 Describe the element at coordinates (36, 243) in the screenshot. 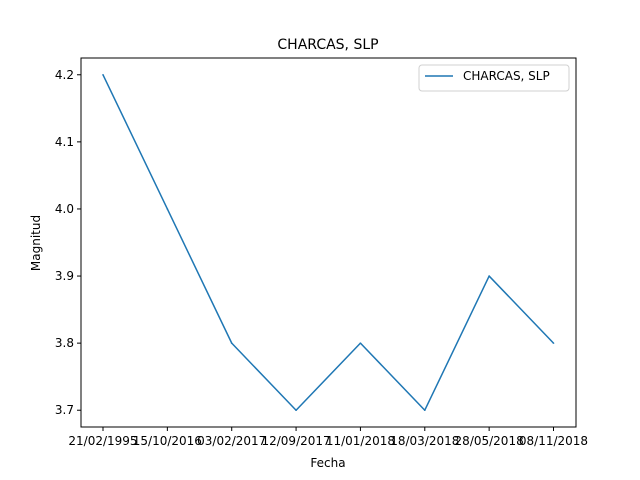

I see `y-axis-label: Magnitud` at that location.